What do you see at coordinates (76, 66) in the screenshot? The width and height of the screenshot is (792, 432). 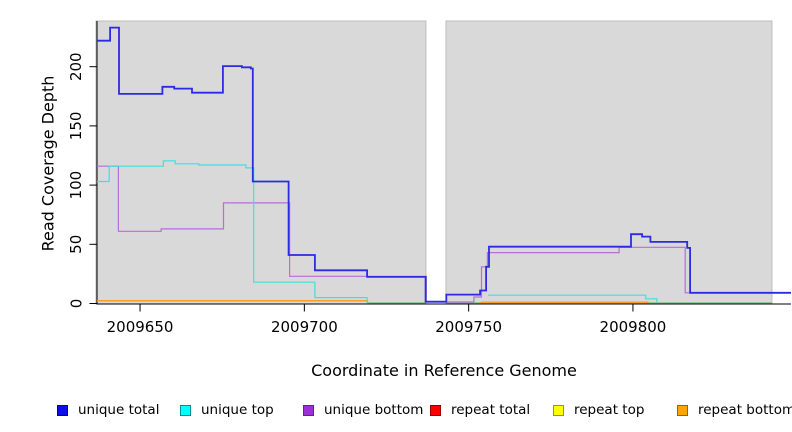 I see `y-tick-label: 200` at bounding box center [76, 66].